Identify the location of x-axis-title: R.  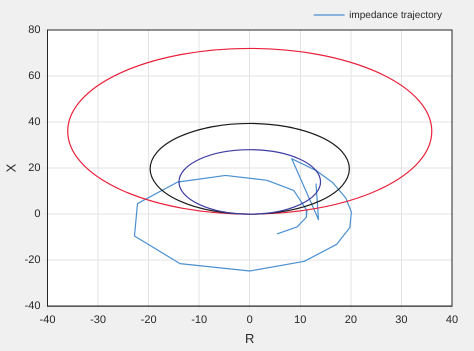
(249, 338).